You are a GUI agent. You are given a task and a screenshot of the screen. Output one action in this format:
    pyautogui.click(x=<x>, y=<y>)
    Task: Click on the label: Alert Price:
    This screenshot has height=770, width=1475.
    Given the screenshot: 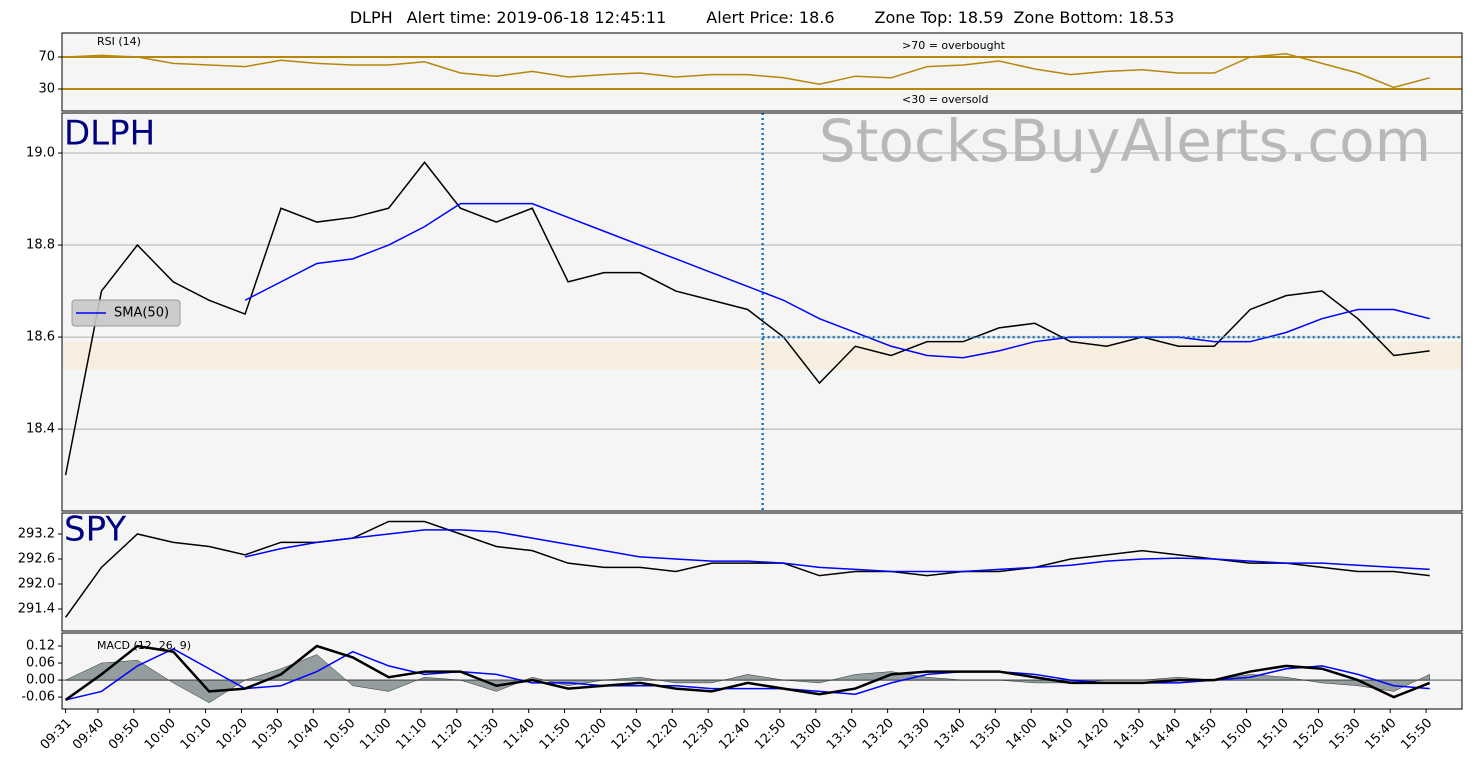 What is the action you would take?
    pyautogui.click(x=750, y=17)
    